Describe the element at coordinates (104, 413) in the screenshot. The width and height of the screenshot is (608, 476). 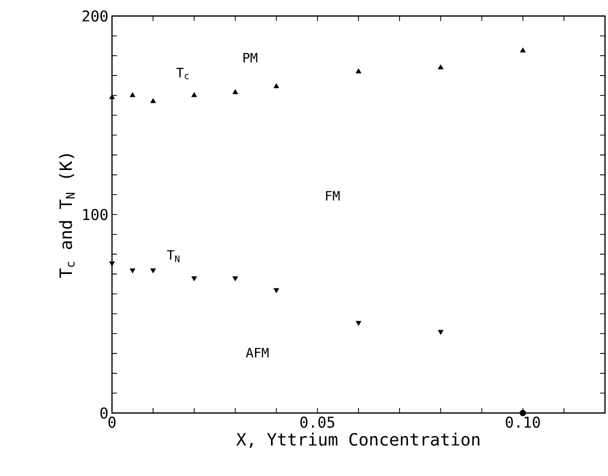
I see `y-tick-label: 0` at that location.